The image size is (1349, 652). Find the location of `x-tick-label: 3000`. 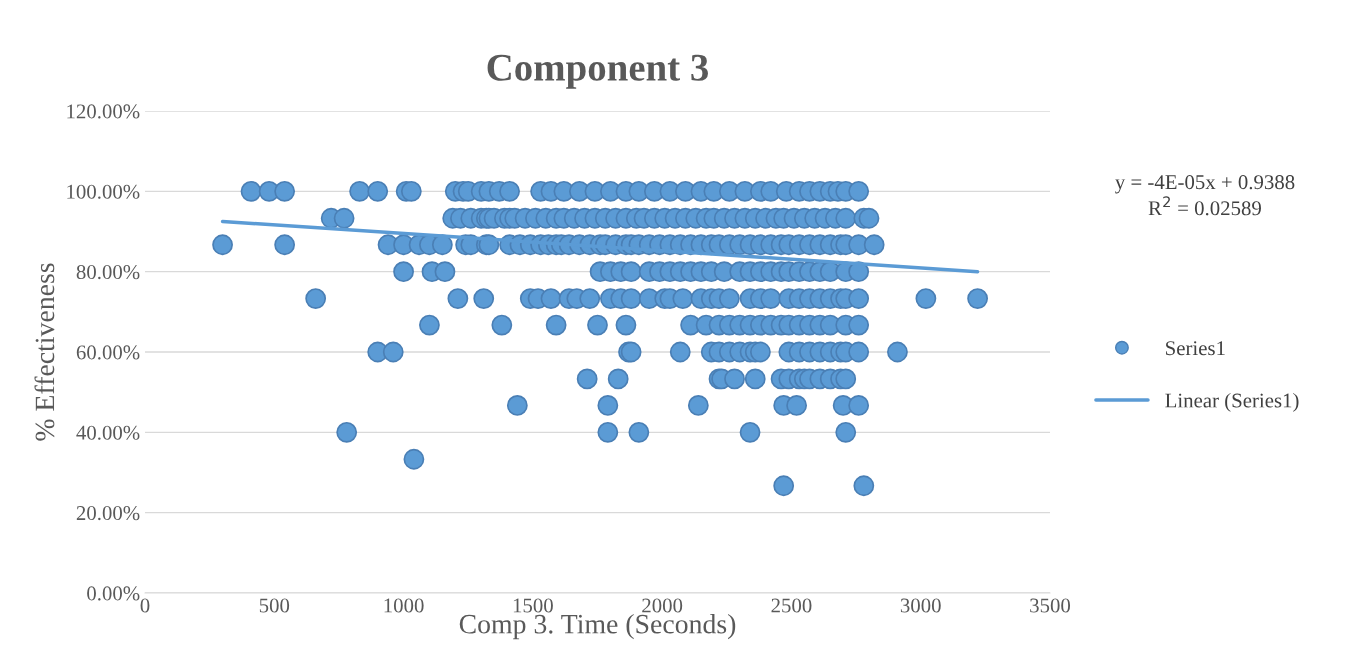

x-tick-label: 3000 is located at coordinates (920, 605).